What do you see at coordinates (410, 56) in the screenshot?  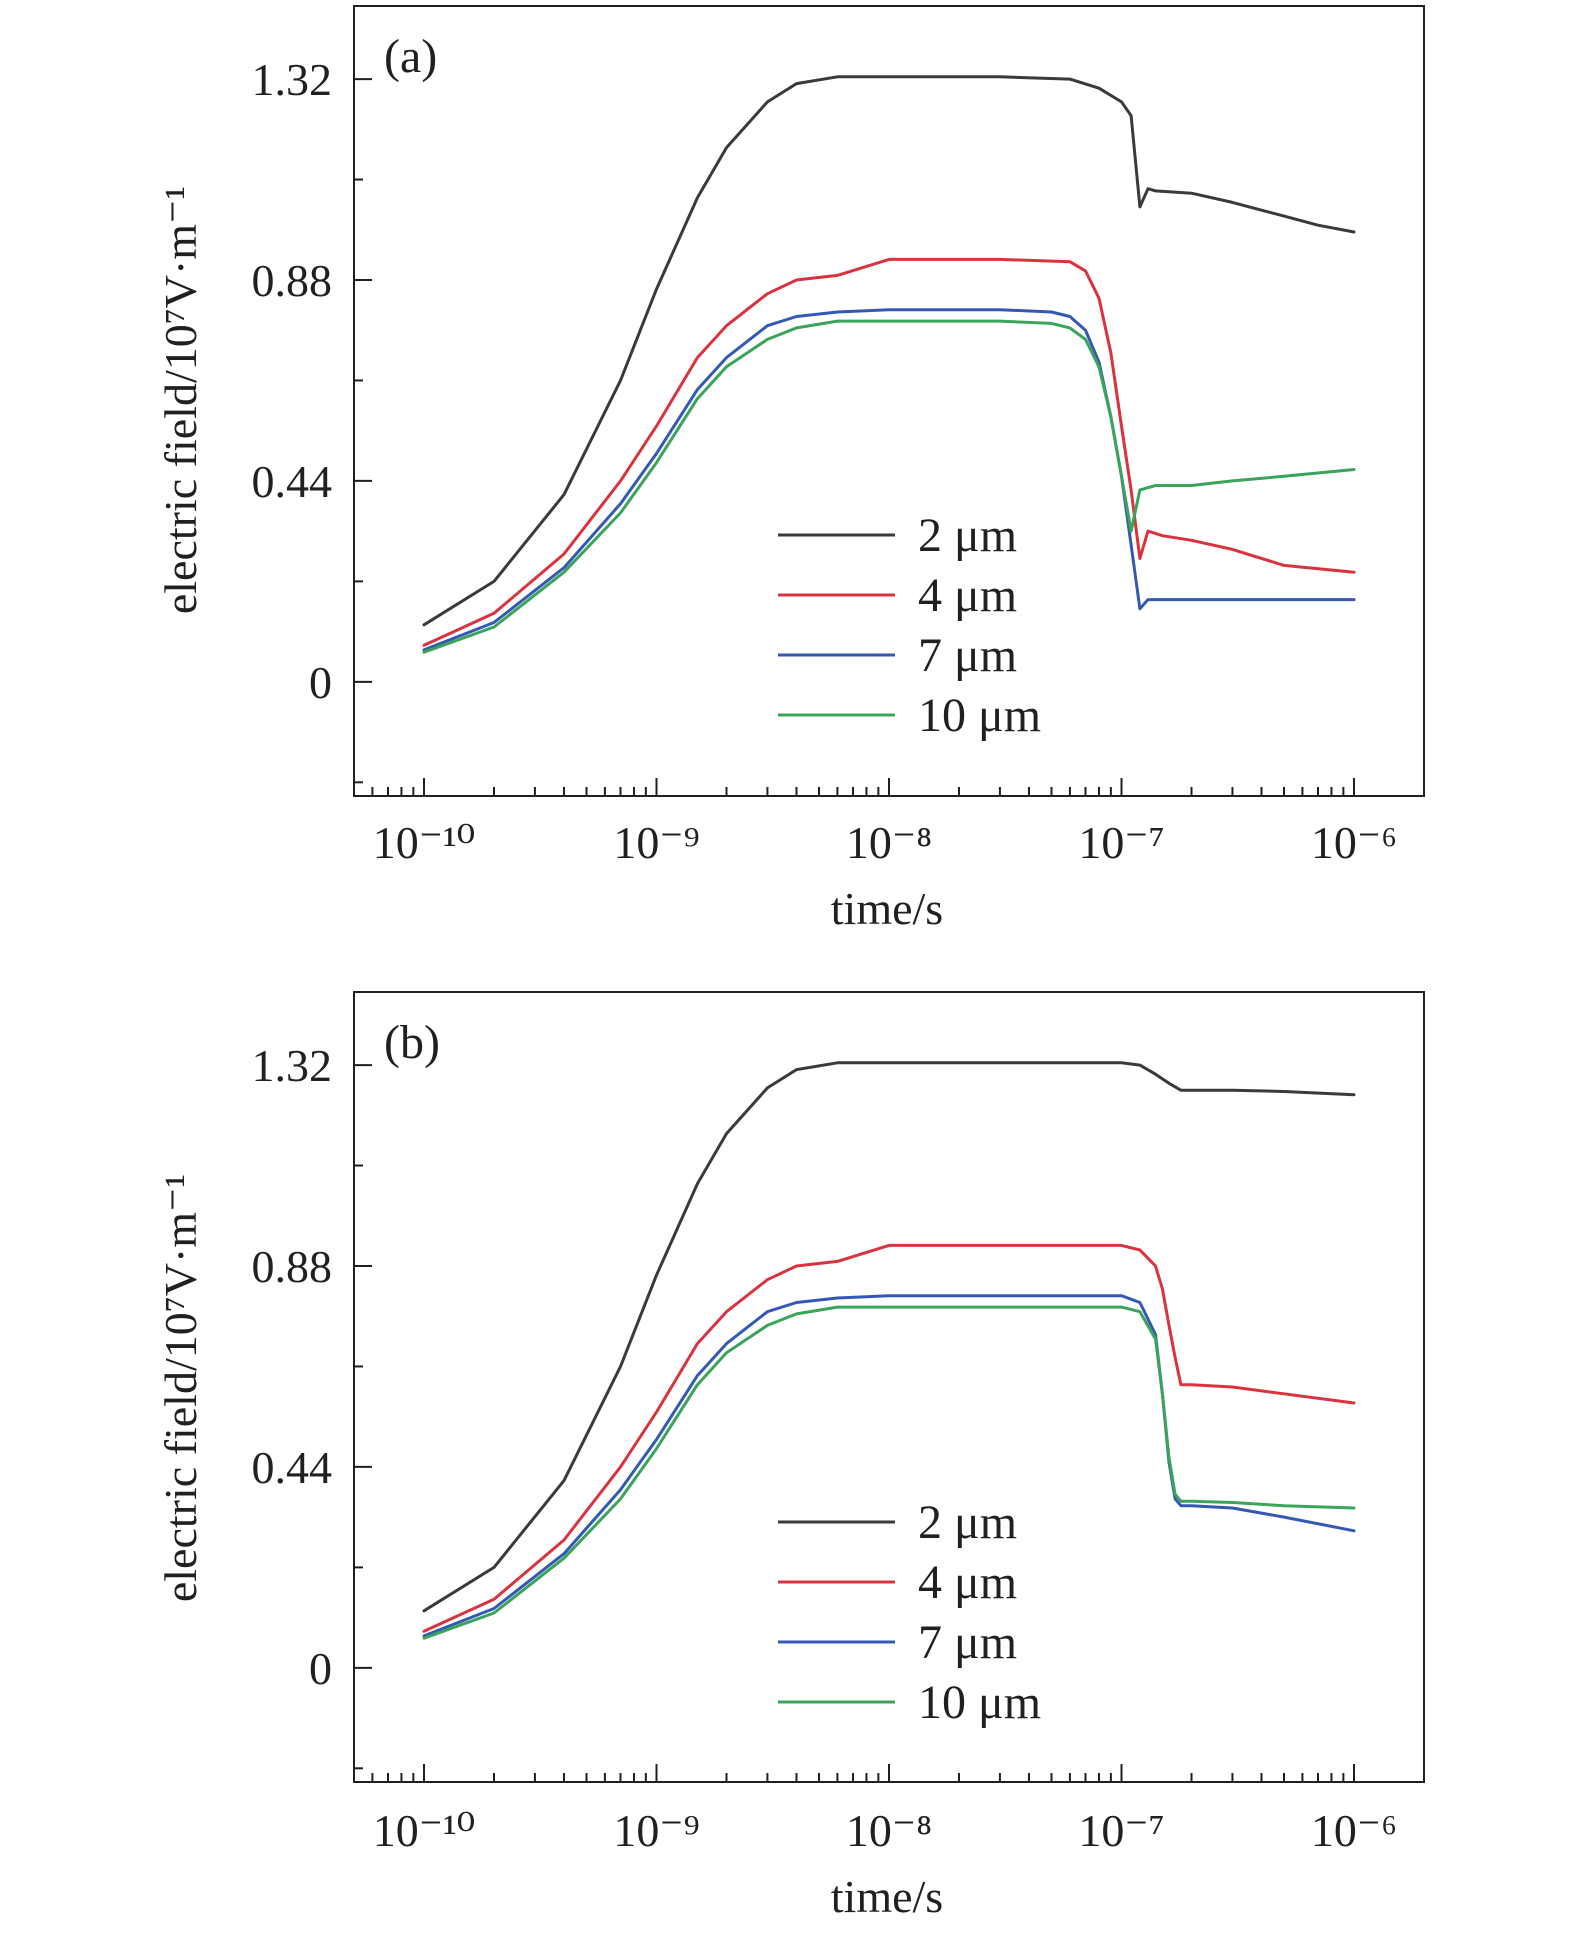 I see `panel-label: (a)` at bounding box center [410, 56].